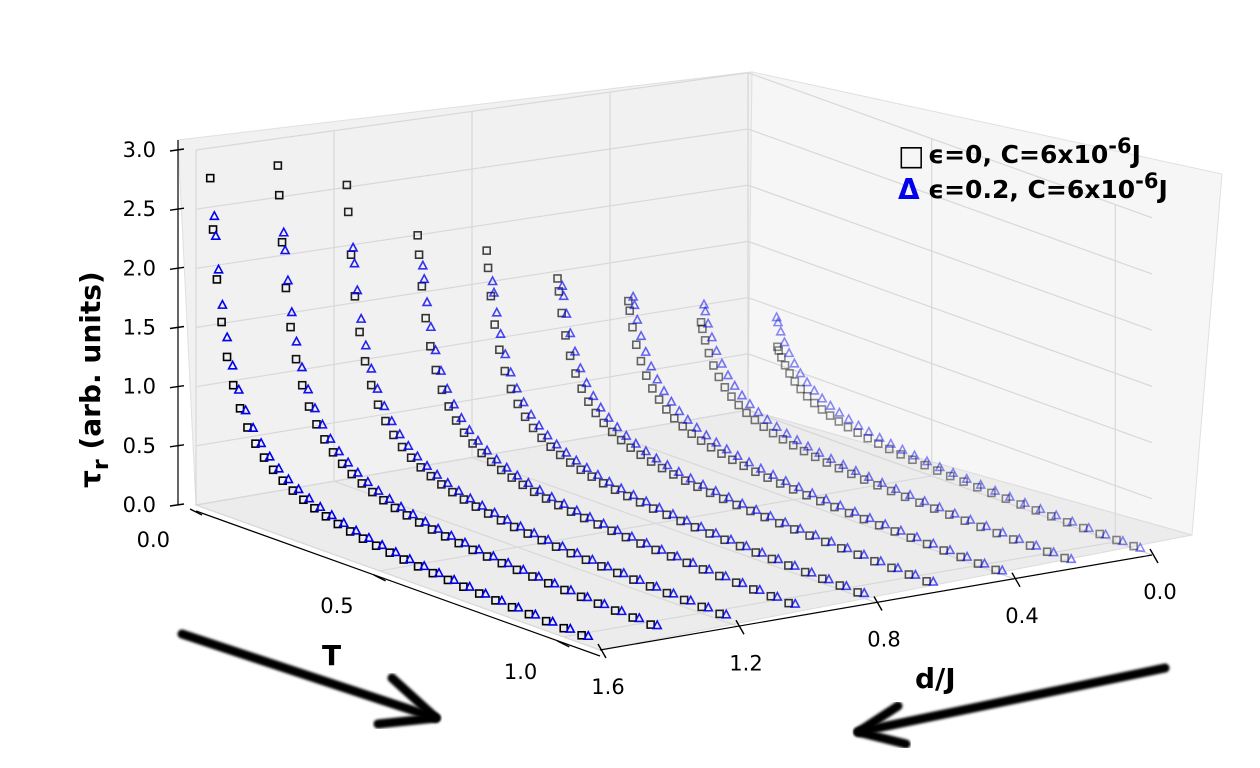 The height and width of the screenshot is (768, 1260). Describe the element at coordinates (309, 679) in the screenshot. I see `arrow-increasing-T` at that location.